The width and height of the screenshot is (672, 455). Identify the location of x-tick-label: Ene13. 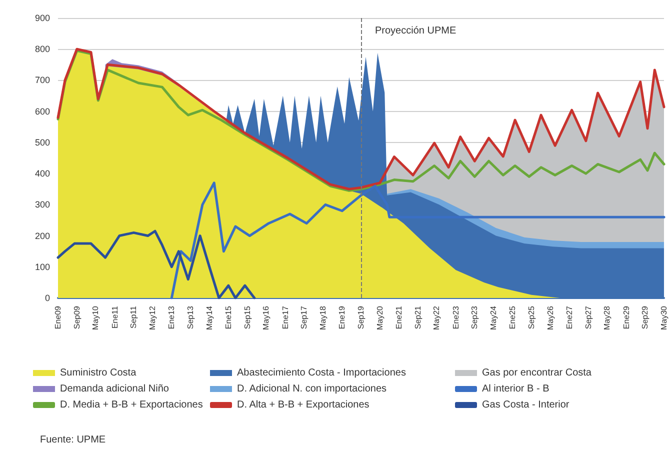
(171, 317).